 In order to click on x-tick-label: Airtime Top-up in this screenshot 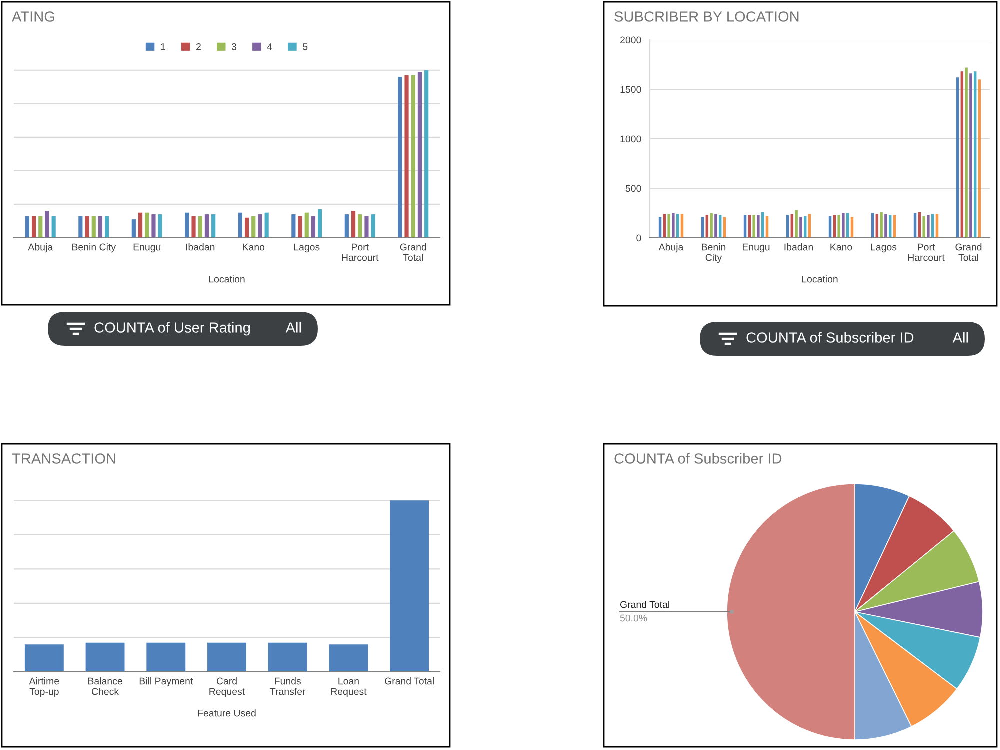, I will do `click(44, 688)`.